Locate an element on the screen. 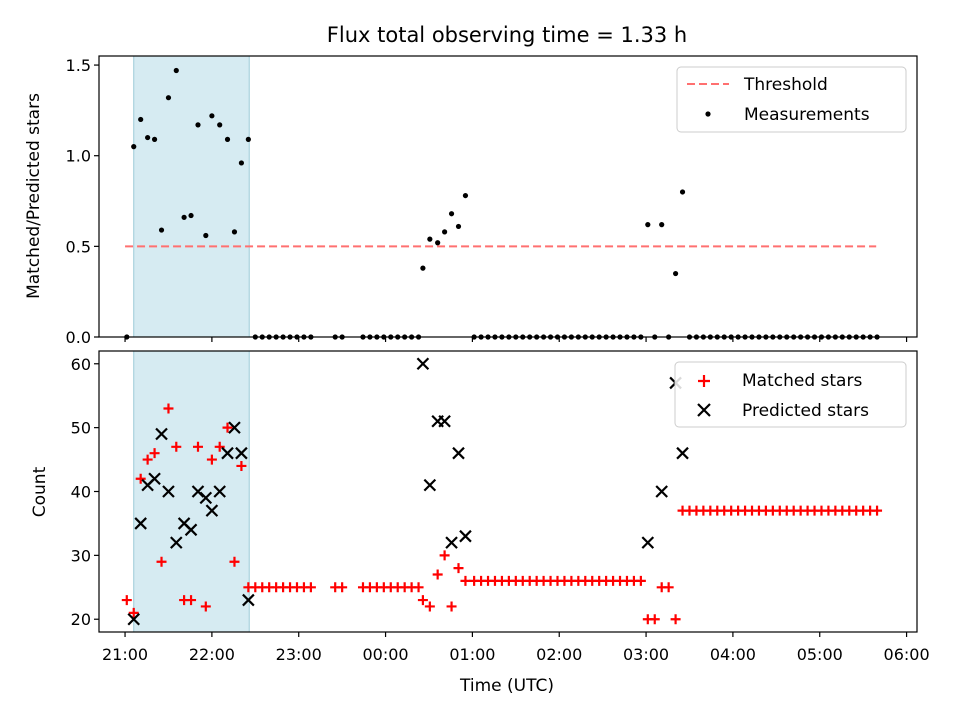  x-tick-label: 22:00 is located at coordinates (212, 654).